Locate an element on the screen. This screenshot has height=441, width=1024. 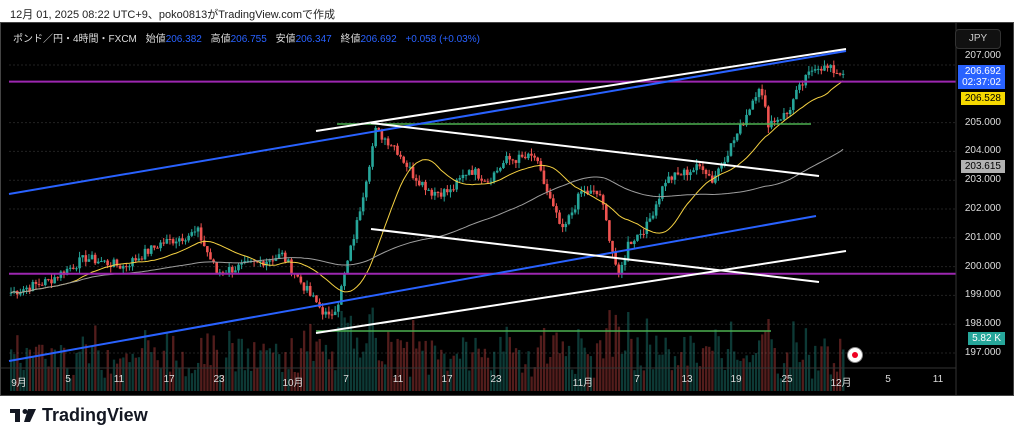
slow-ma-tag: 203.615 is located at coordinates (982, 166).